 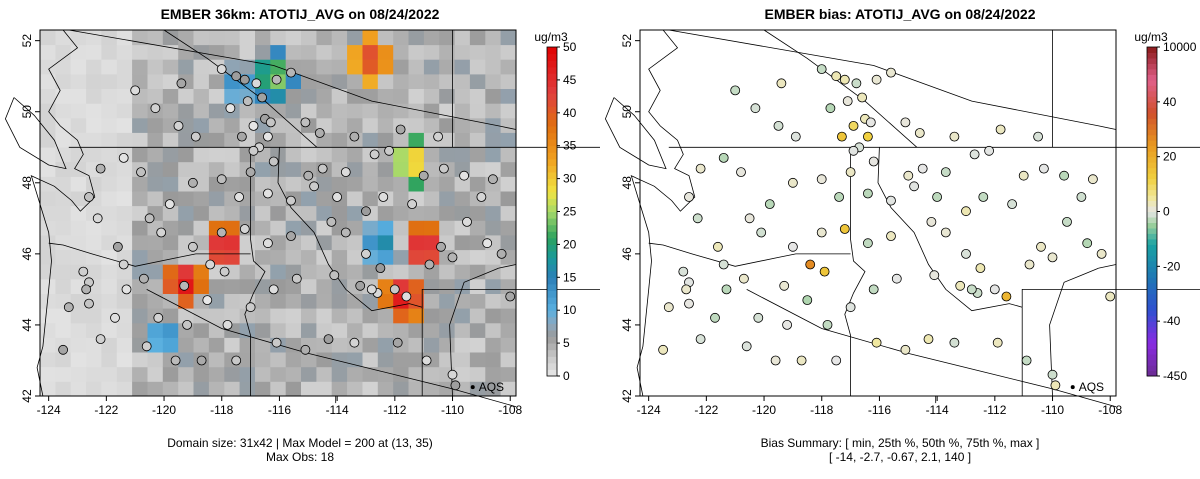 What do you see at coordinates (1052, 410) in the screenshot?
I see `x-tick-label: -110` at bounding box center [1052, 410].